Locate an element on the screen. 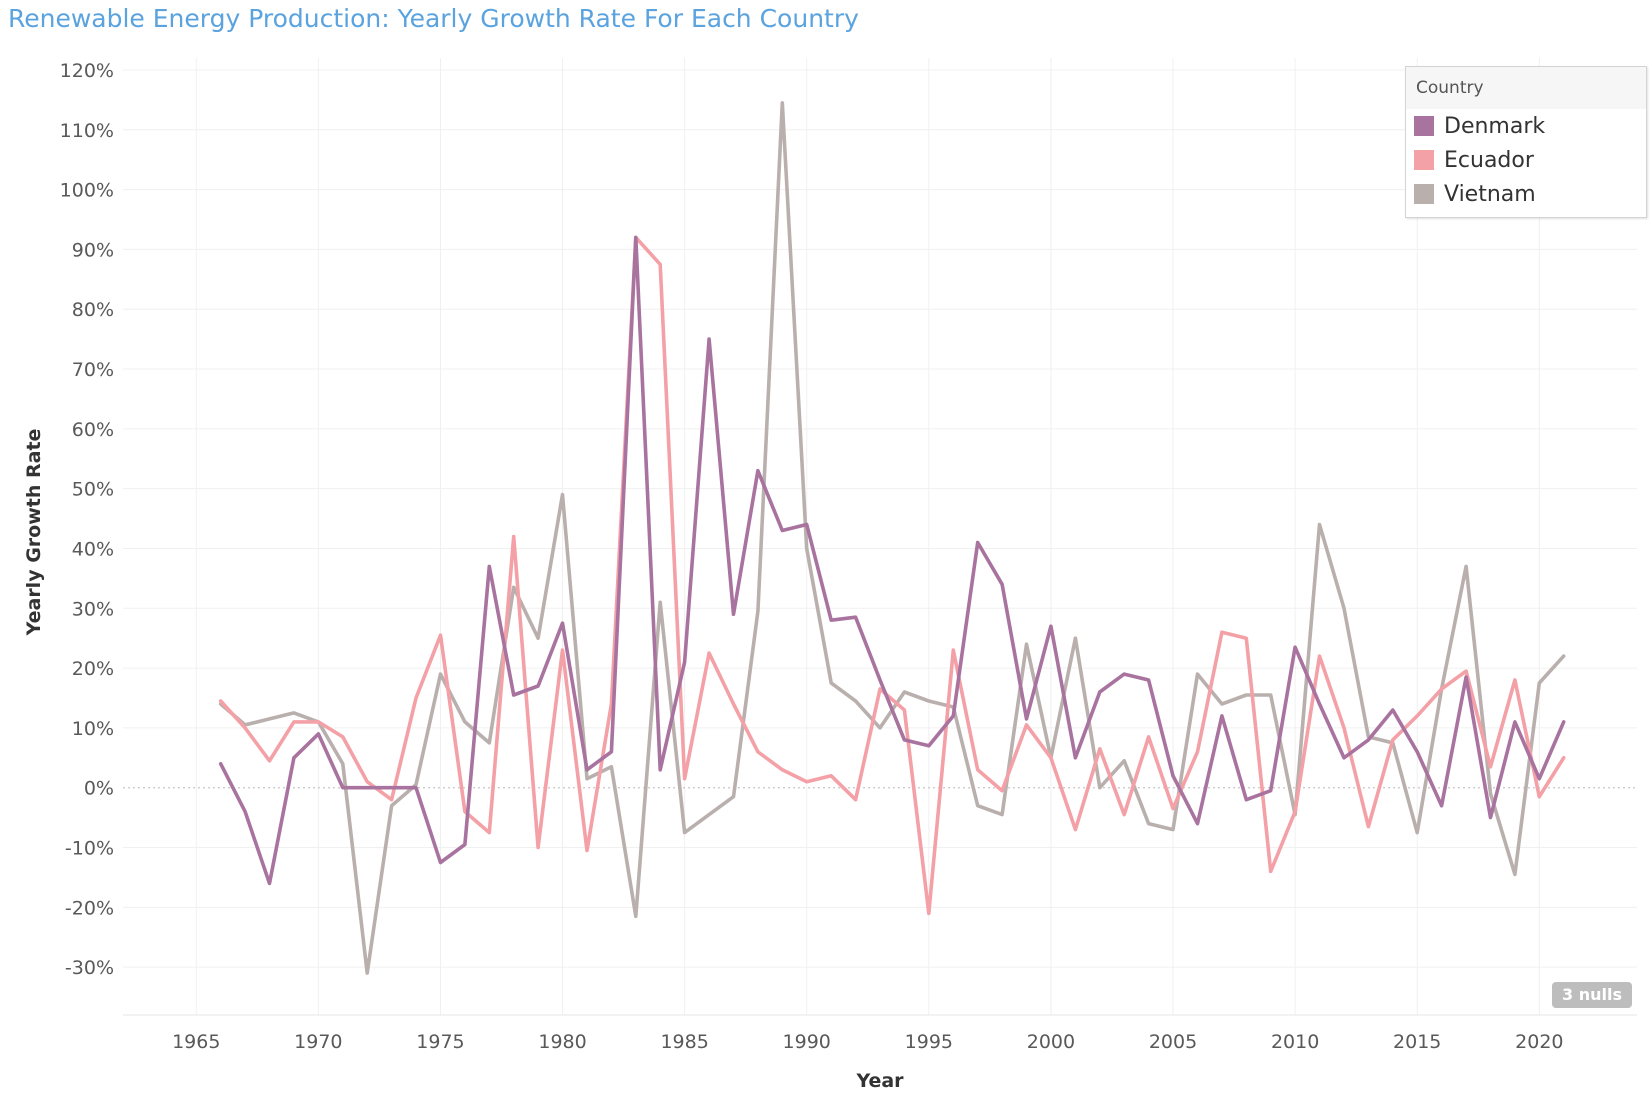 This screenshot has height=1115, width=1650. y-tick-label: 70% is located at coordinates (93, 370).